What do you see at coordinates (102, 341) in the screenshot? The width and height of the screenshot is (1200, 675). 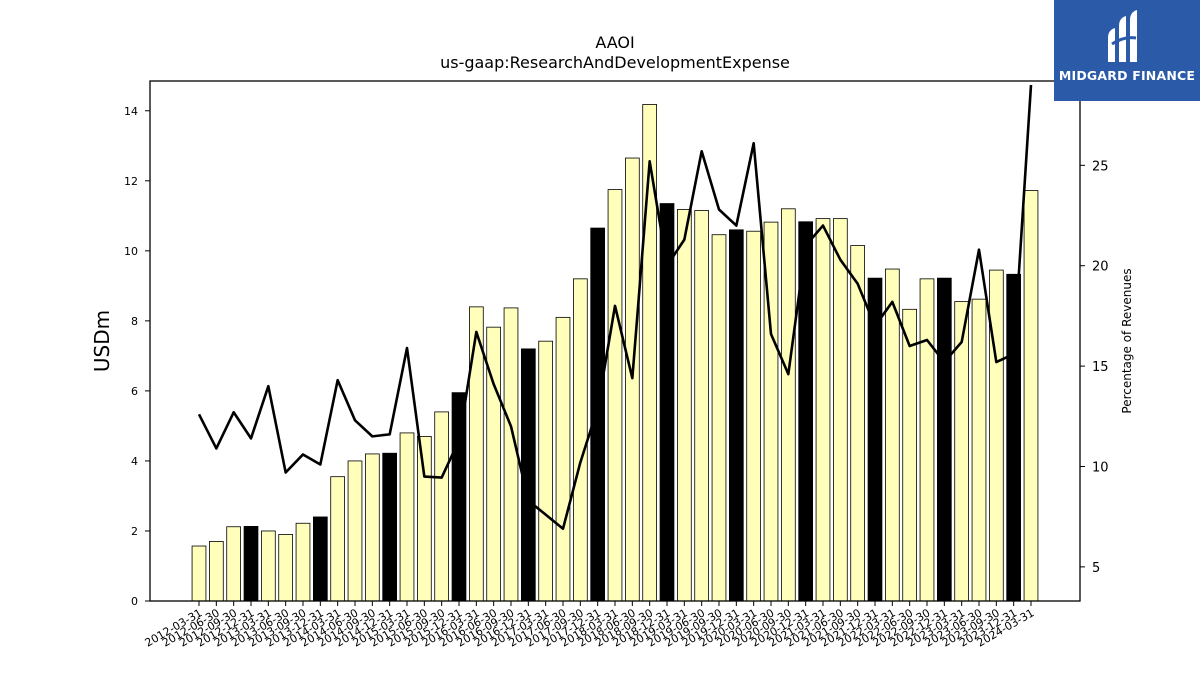 I see `y-axis-label: USDm` at bounding box center [102, 341].